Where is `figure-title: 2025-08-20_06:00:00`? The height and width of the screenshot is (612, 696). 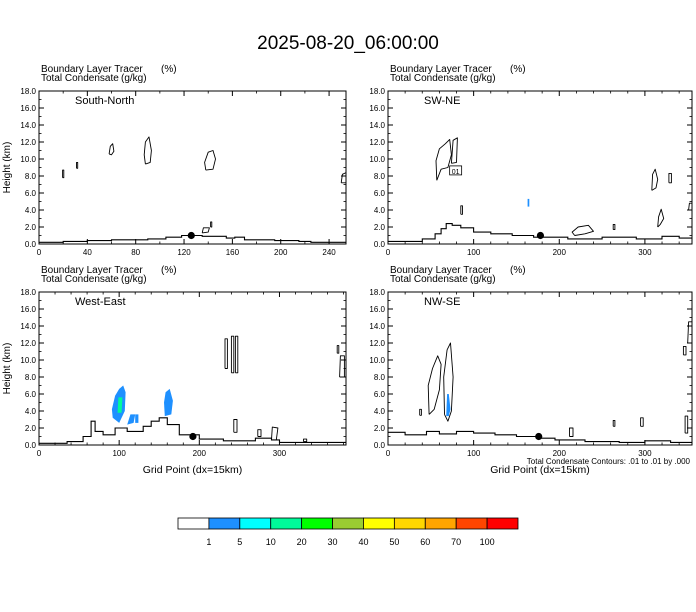 figure-title: 2025-08-20_06:00:00 is located at coordinates (348, 43).